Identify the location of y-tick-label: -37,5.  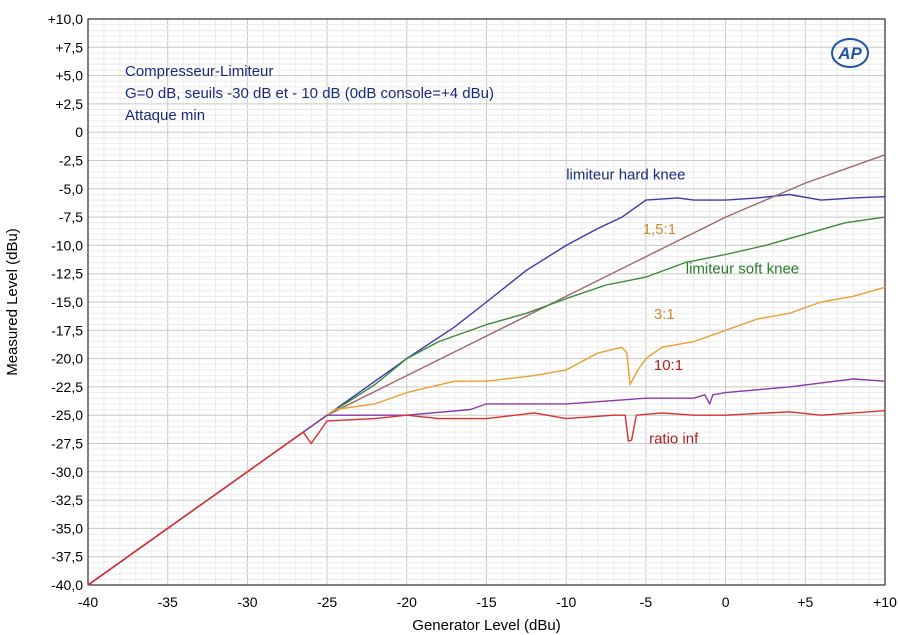
(67, 557).